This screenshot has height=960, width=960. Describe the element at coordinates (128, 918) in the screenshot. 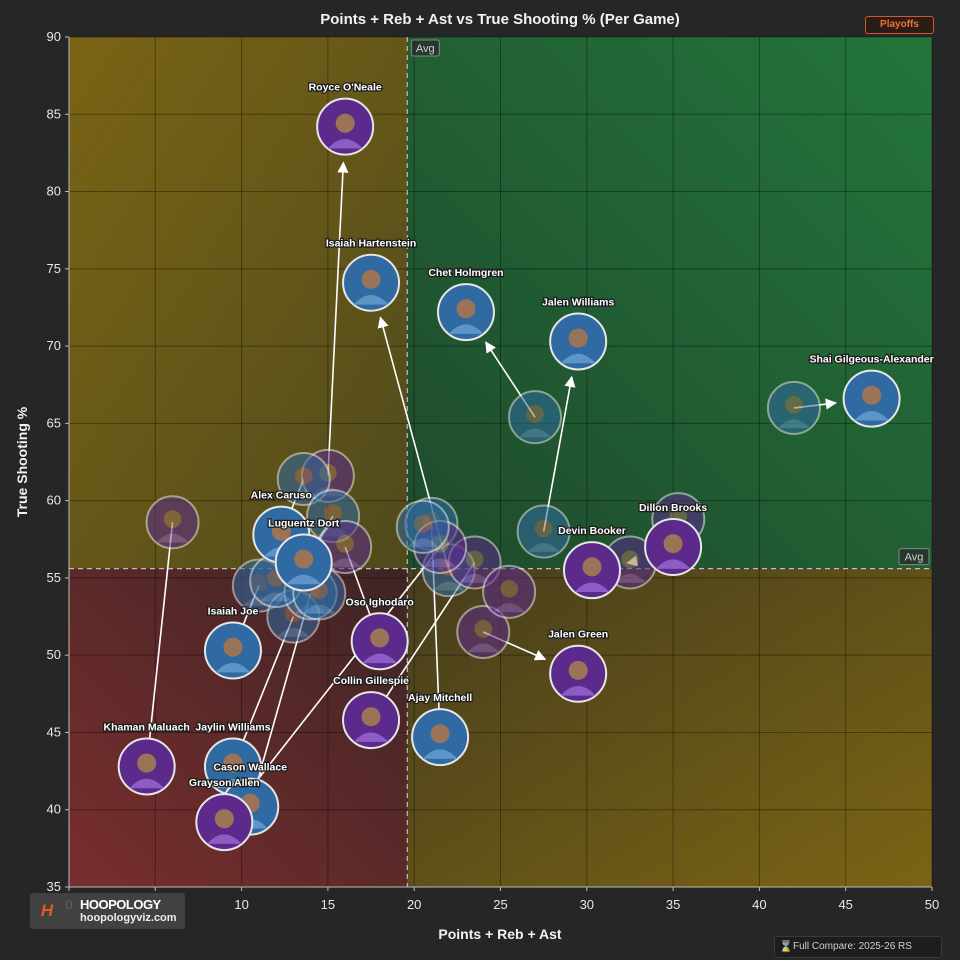

I see `logo-url: hoopologyviz.com` at that location.